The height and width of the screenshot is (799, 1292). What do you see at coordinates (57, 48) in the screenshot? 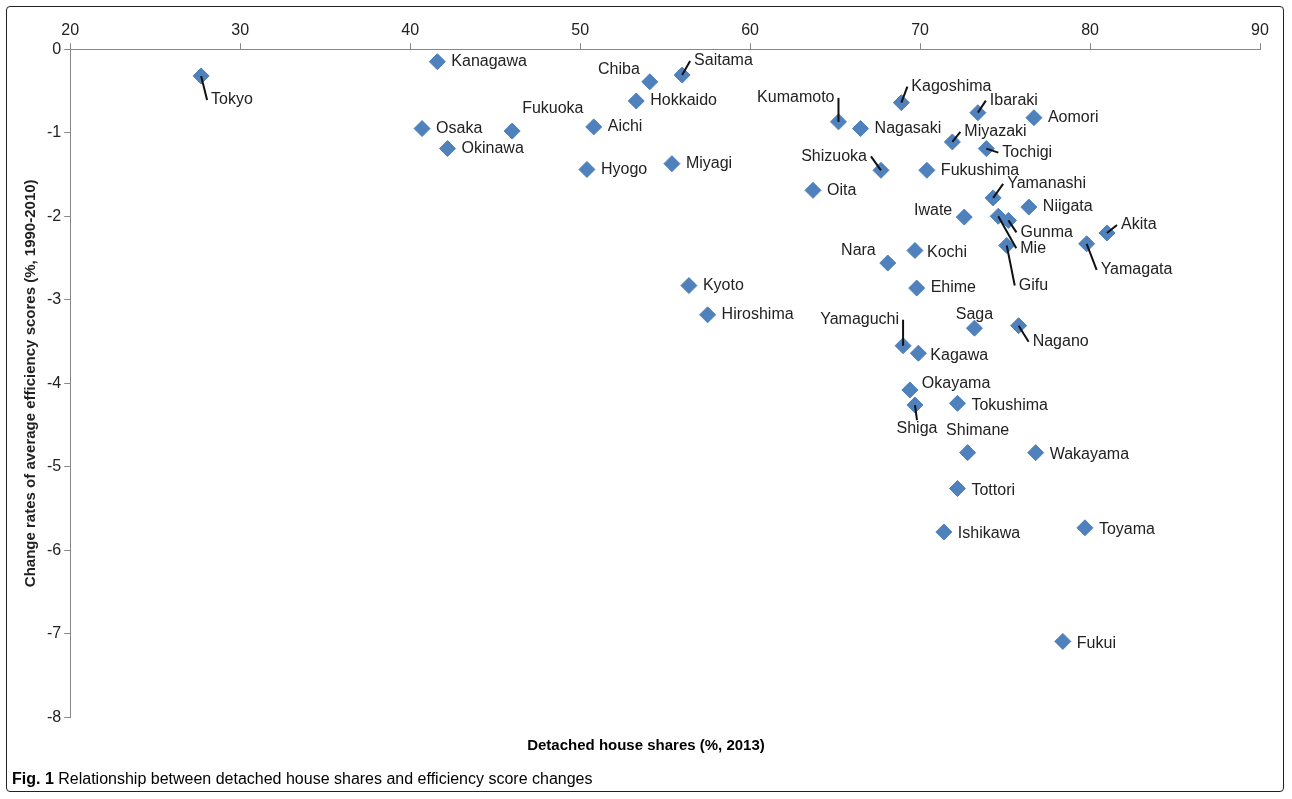
I see `y-tick-label: 0` at bounding box center [57, 48].